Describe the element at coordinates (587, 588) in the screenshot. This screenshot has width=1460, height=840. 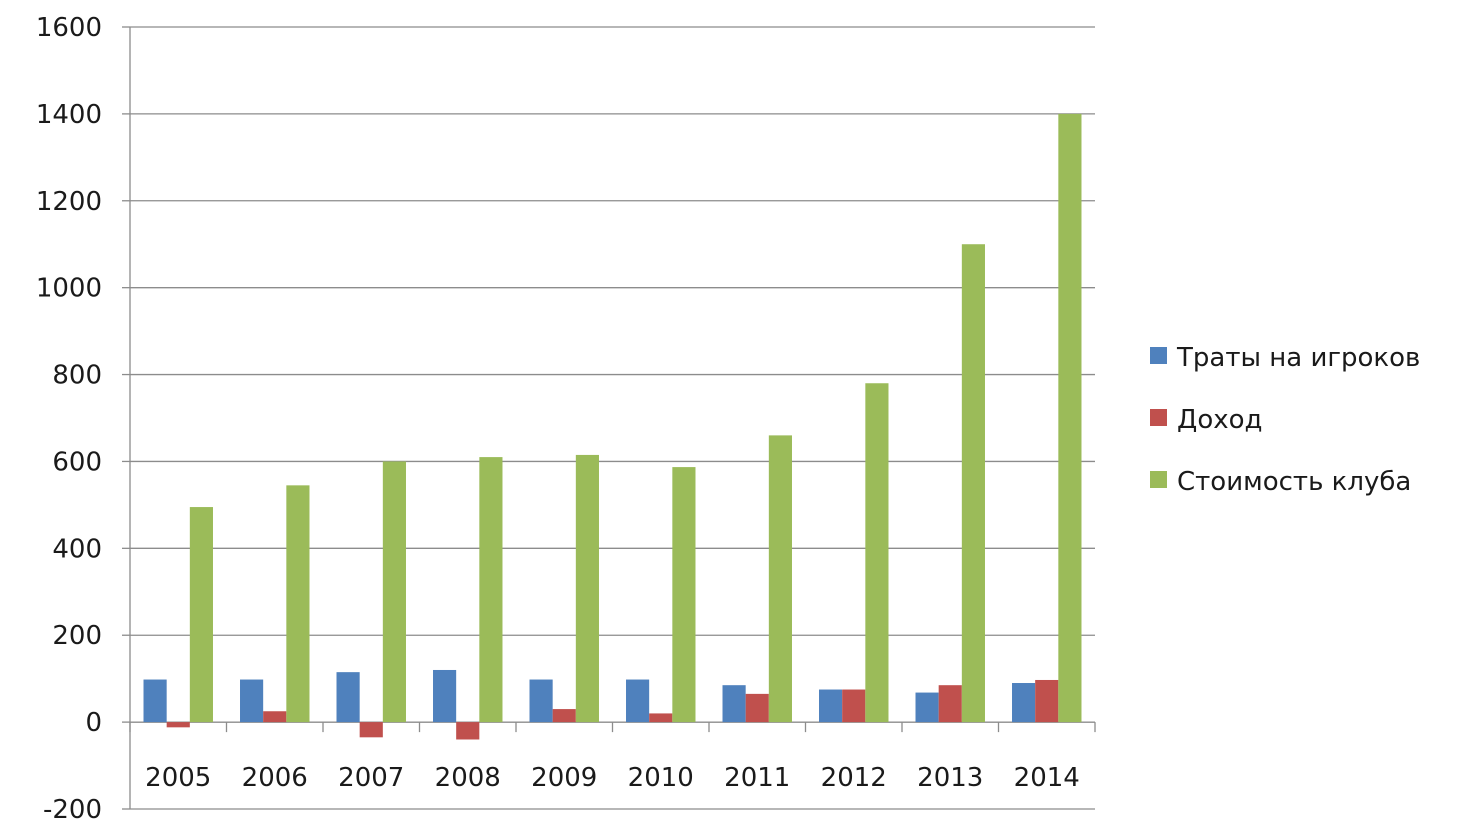
I see `bar-3-2009` at that location.